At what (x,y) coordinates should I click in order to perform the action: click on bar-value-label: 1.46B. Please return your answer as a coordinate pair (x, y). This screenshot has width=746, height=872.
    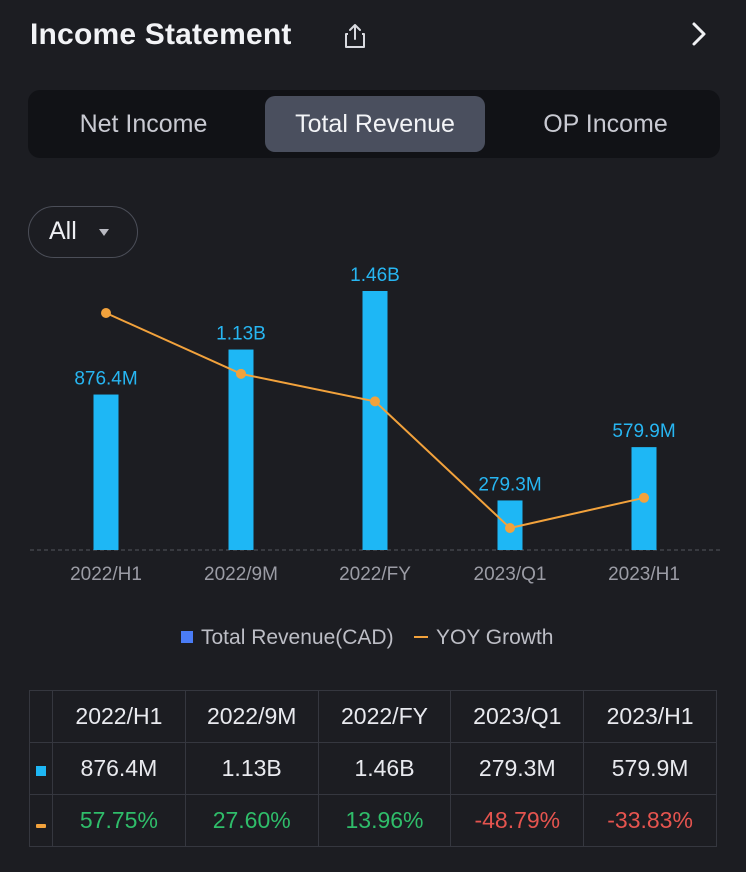
    Looking at the image, I should click on (375, 275).